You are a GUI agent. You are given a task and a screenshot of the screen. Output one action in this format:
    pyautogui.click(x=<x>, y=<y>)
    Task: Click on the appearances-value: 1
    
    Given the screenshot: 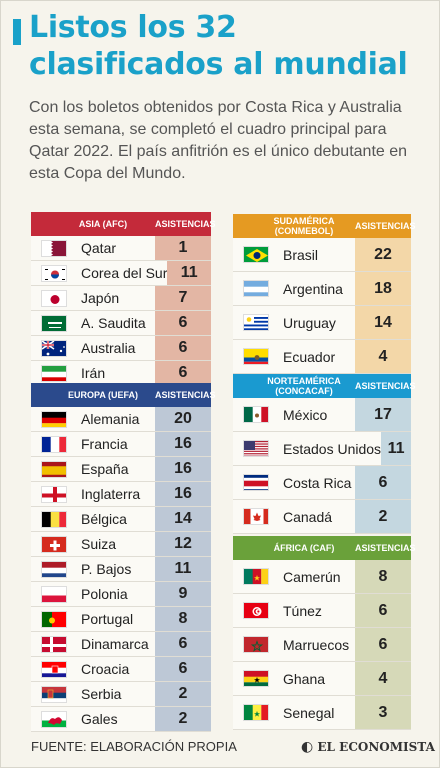 What is the action you would take?
    pyautogui.click(x=183, y=248)
    